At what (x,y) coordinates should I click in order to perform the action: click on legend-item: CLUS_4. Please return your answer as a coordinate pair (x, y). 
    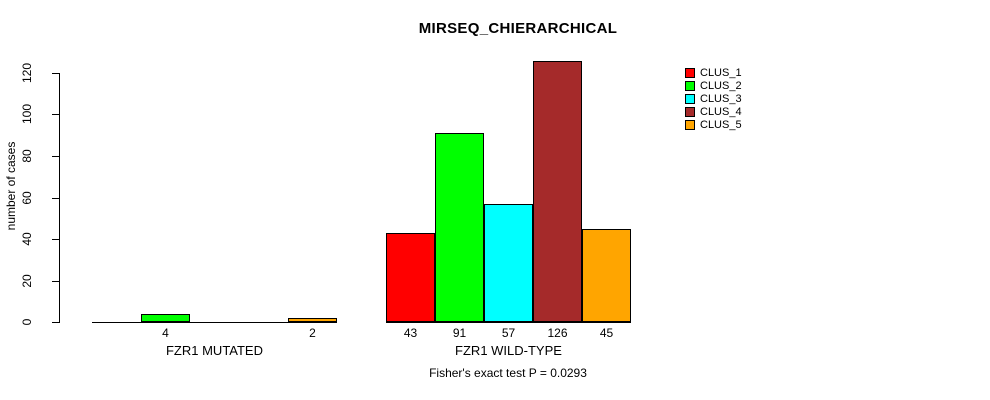
    Looking at the image, I should click on (713, 111).